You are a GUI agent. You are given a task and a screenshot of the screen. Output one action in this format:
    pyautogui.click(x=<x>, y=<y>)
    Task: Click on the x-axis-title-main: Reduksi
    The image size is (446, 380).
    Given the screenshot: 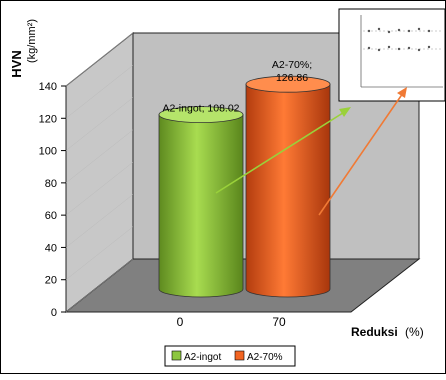 What is the action you would take?
    pyautogui.click(x=374, y=332)
    